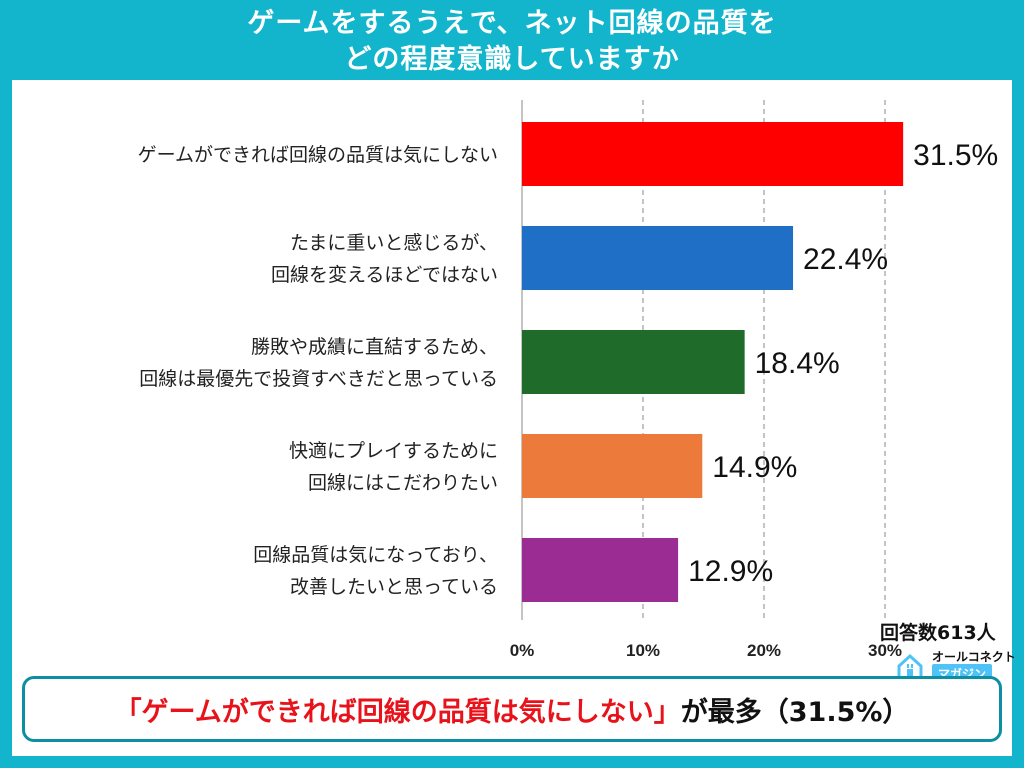  I want to click on value-label-1: 22.4%, so click(845, 259).